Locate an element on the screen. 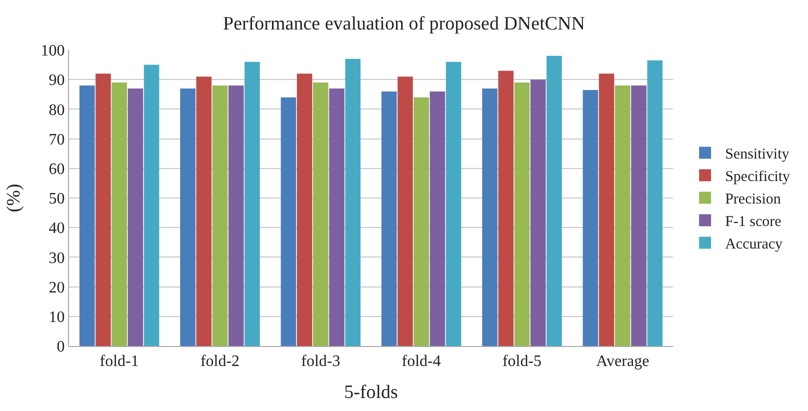 This screenshot has height=411, width=808. legend-label: F-1 score is located at coordinates (753, 222).